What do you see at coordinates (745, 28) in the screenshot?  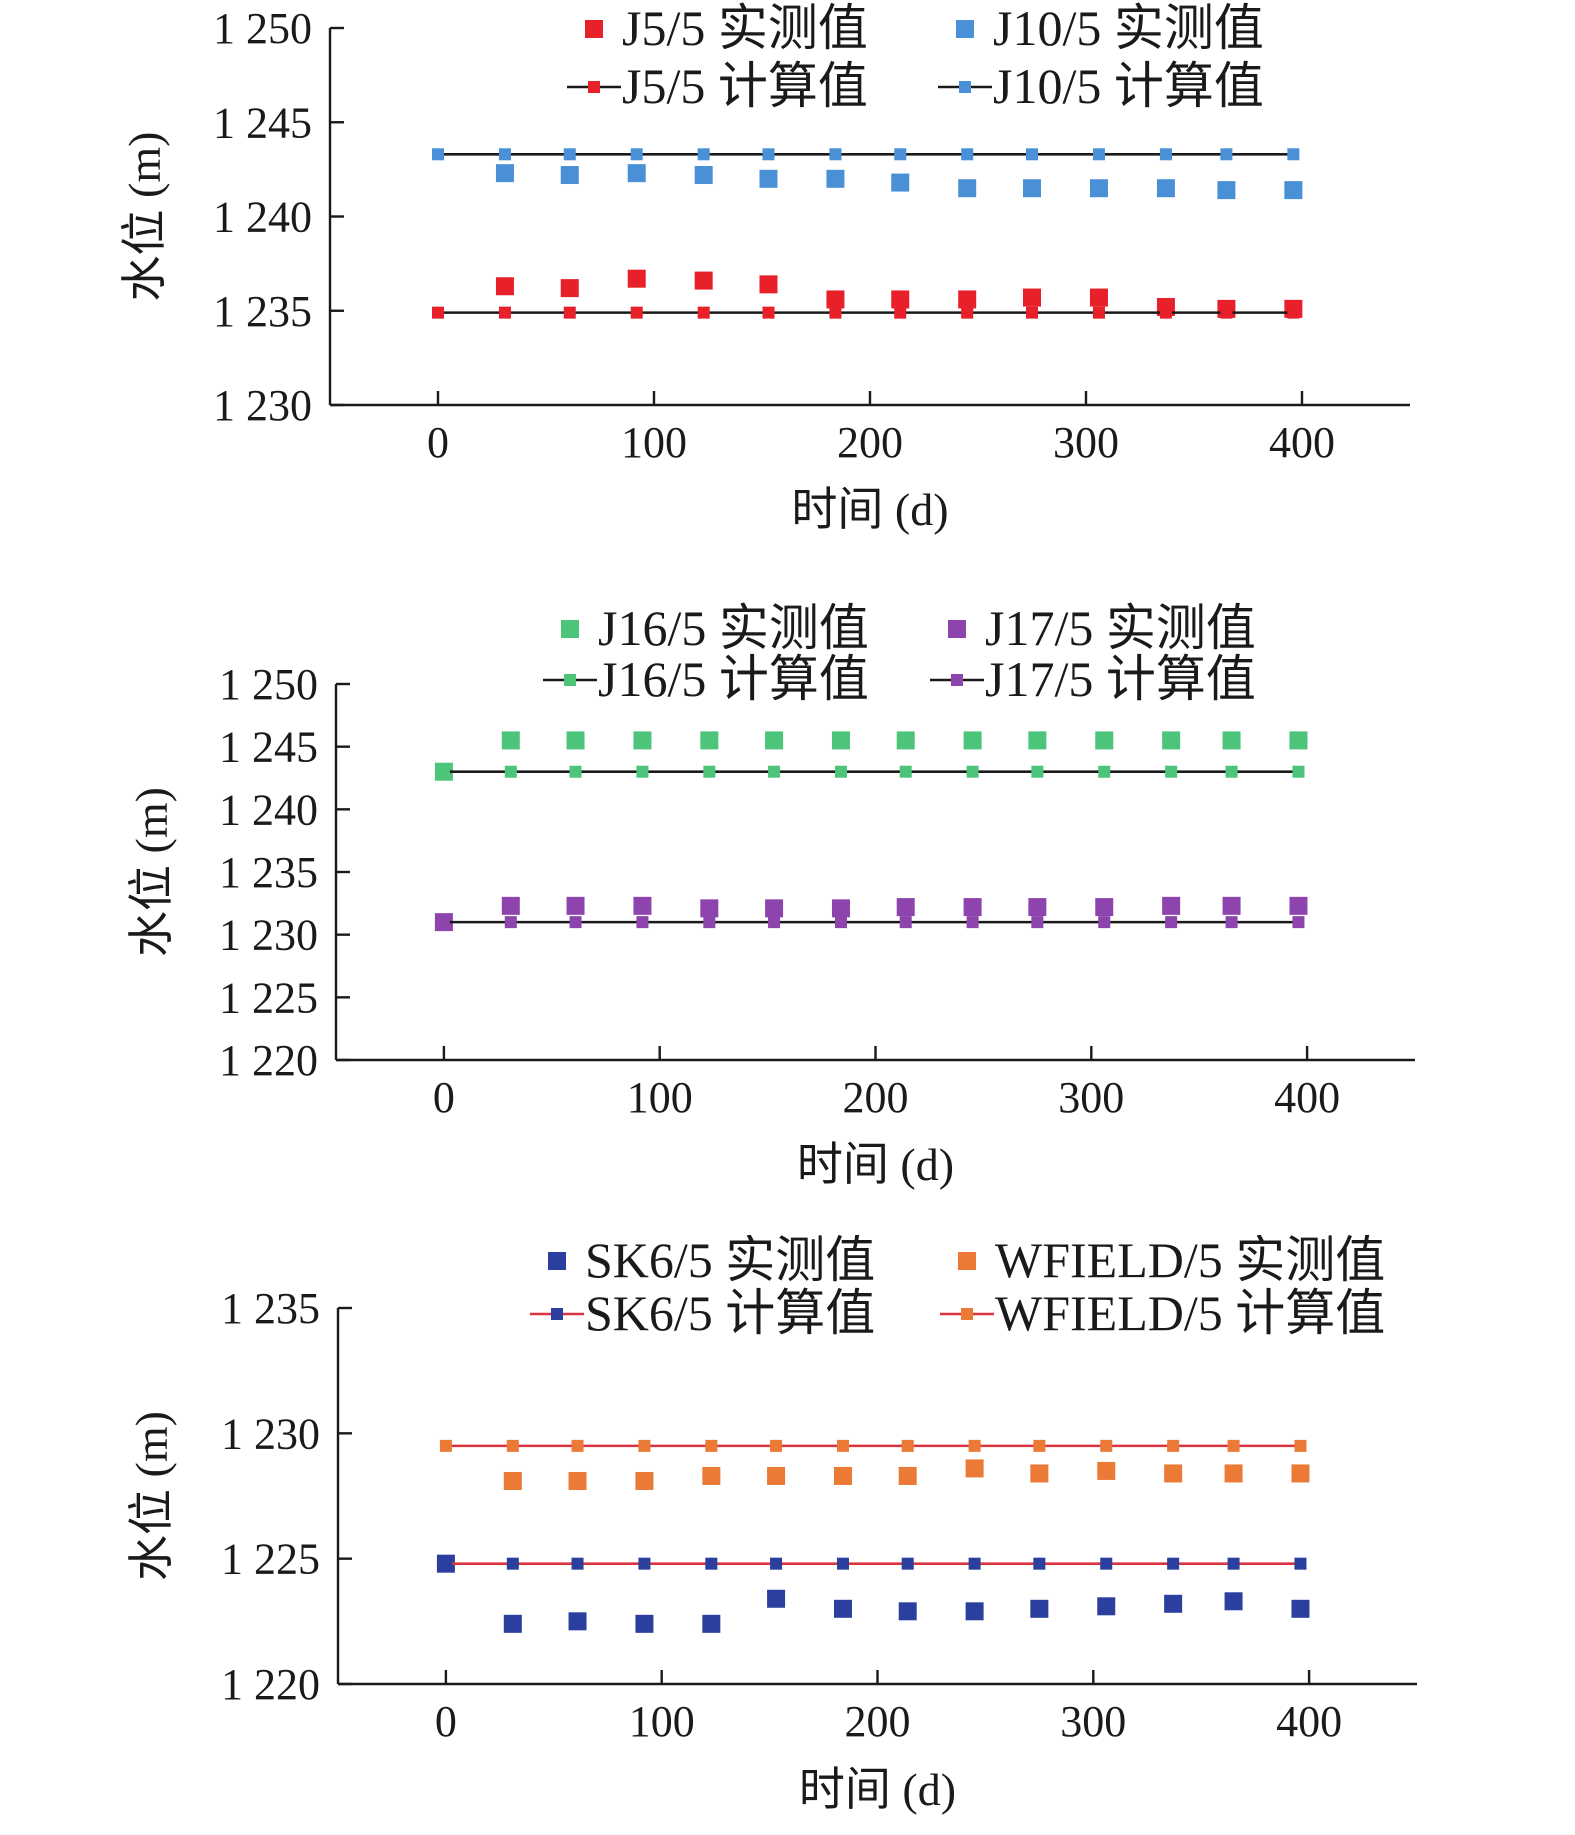 I see `legend-label: J5/5 实测值` at bounding box center [745, 28].